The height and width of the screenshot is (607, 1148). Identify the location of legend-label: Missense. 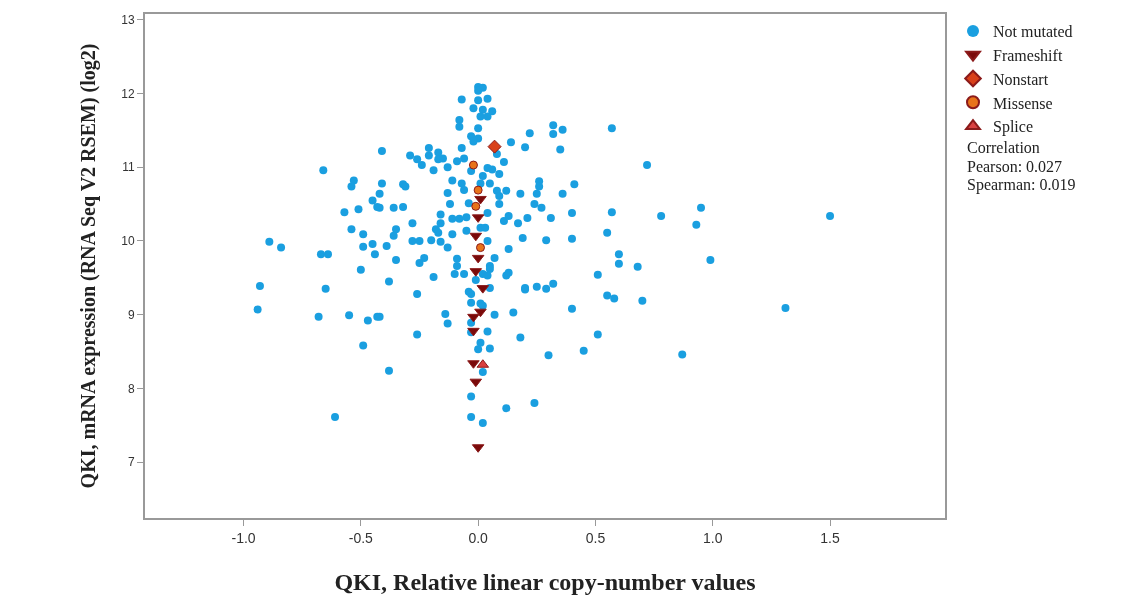
(1023, 103).